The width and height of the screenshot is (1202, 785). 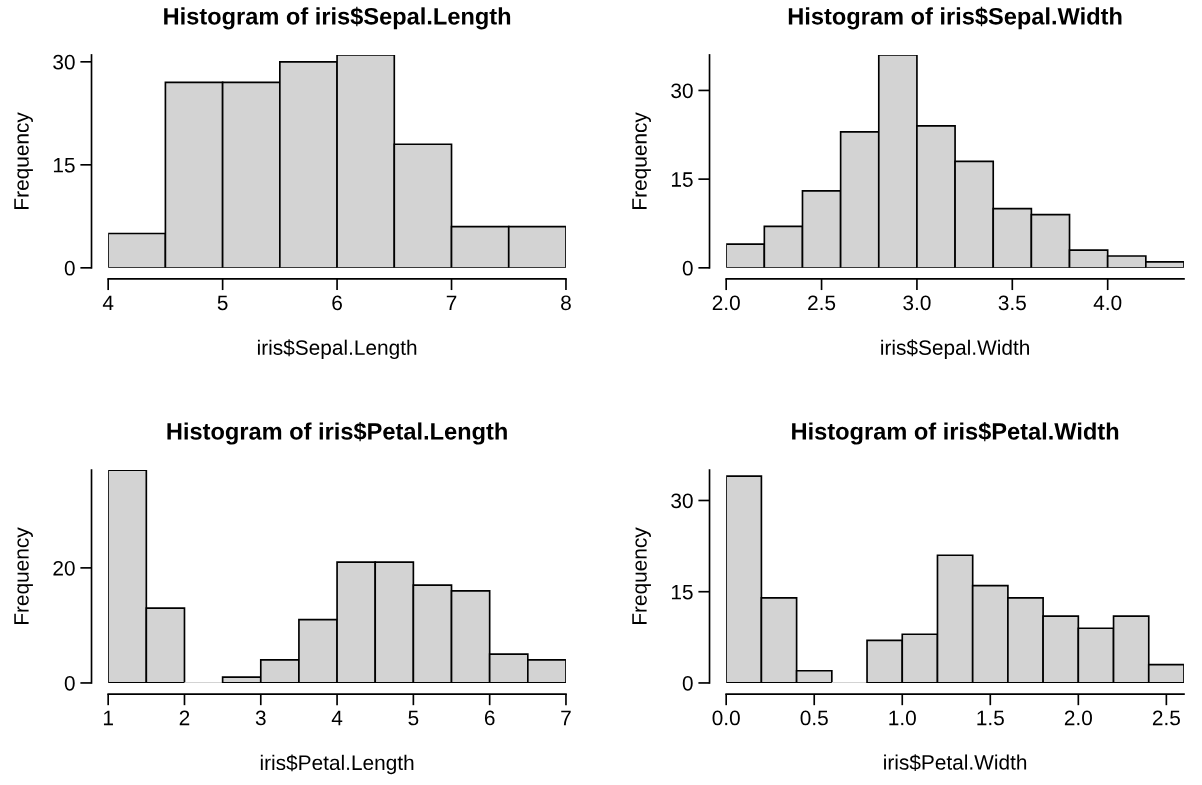 I want to click on x-axis-title: iris$Sepal.Length, so click(x=337, y=349).